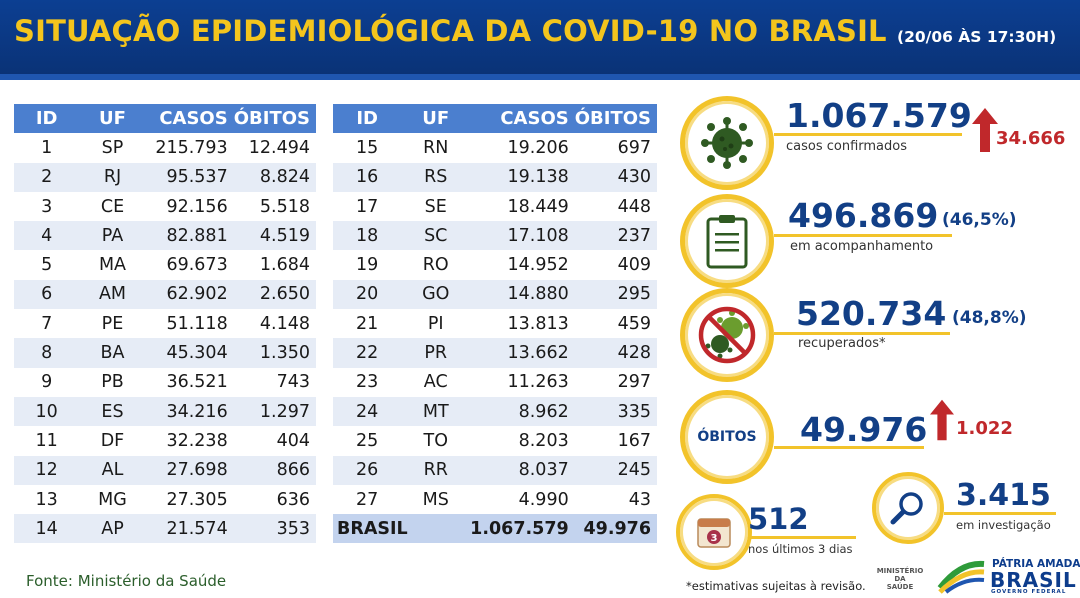 The width and height of the screenshot is (1080, 598). I want to click on table-header-row: ID UF CASOS ÓBITOS, so click(495, 119).